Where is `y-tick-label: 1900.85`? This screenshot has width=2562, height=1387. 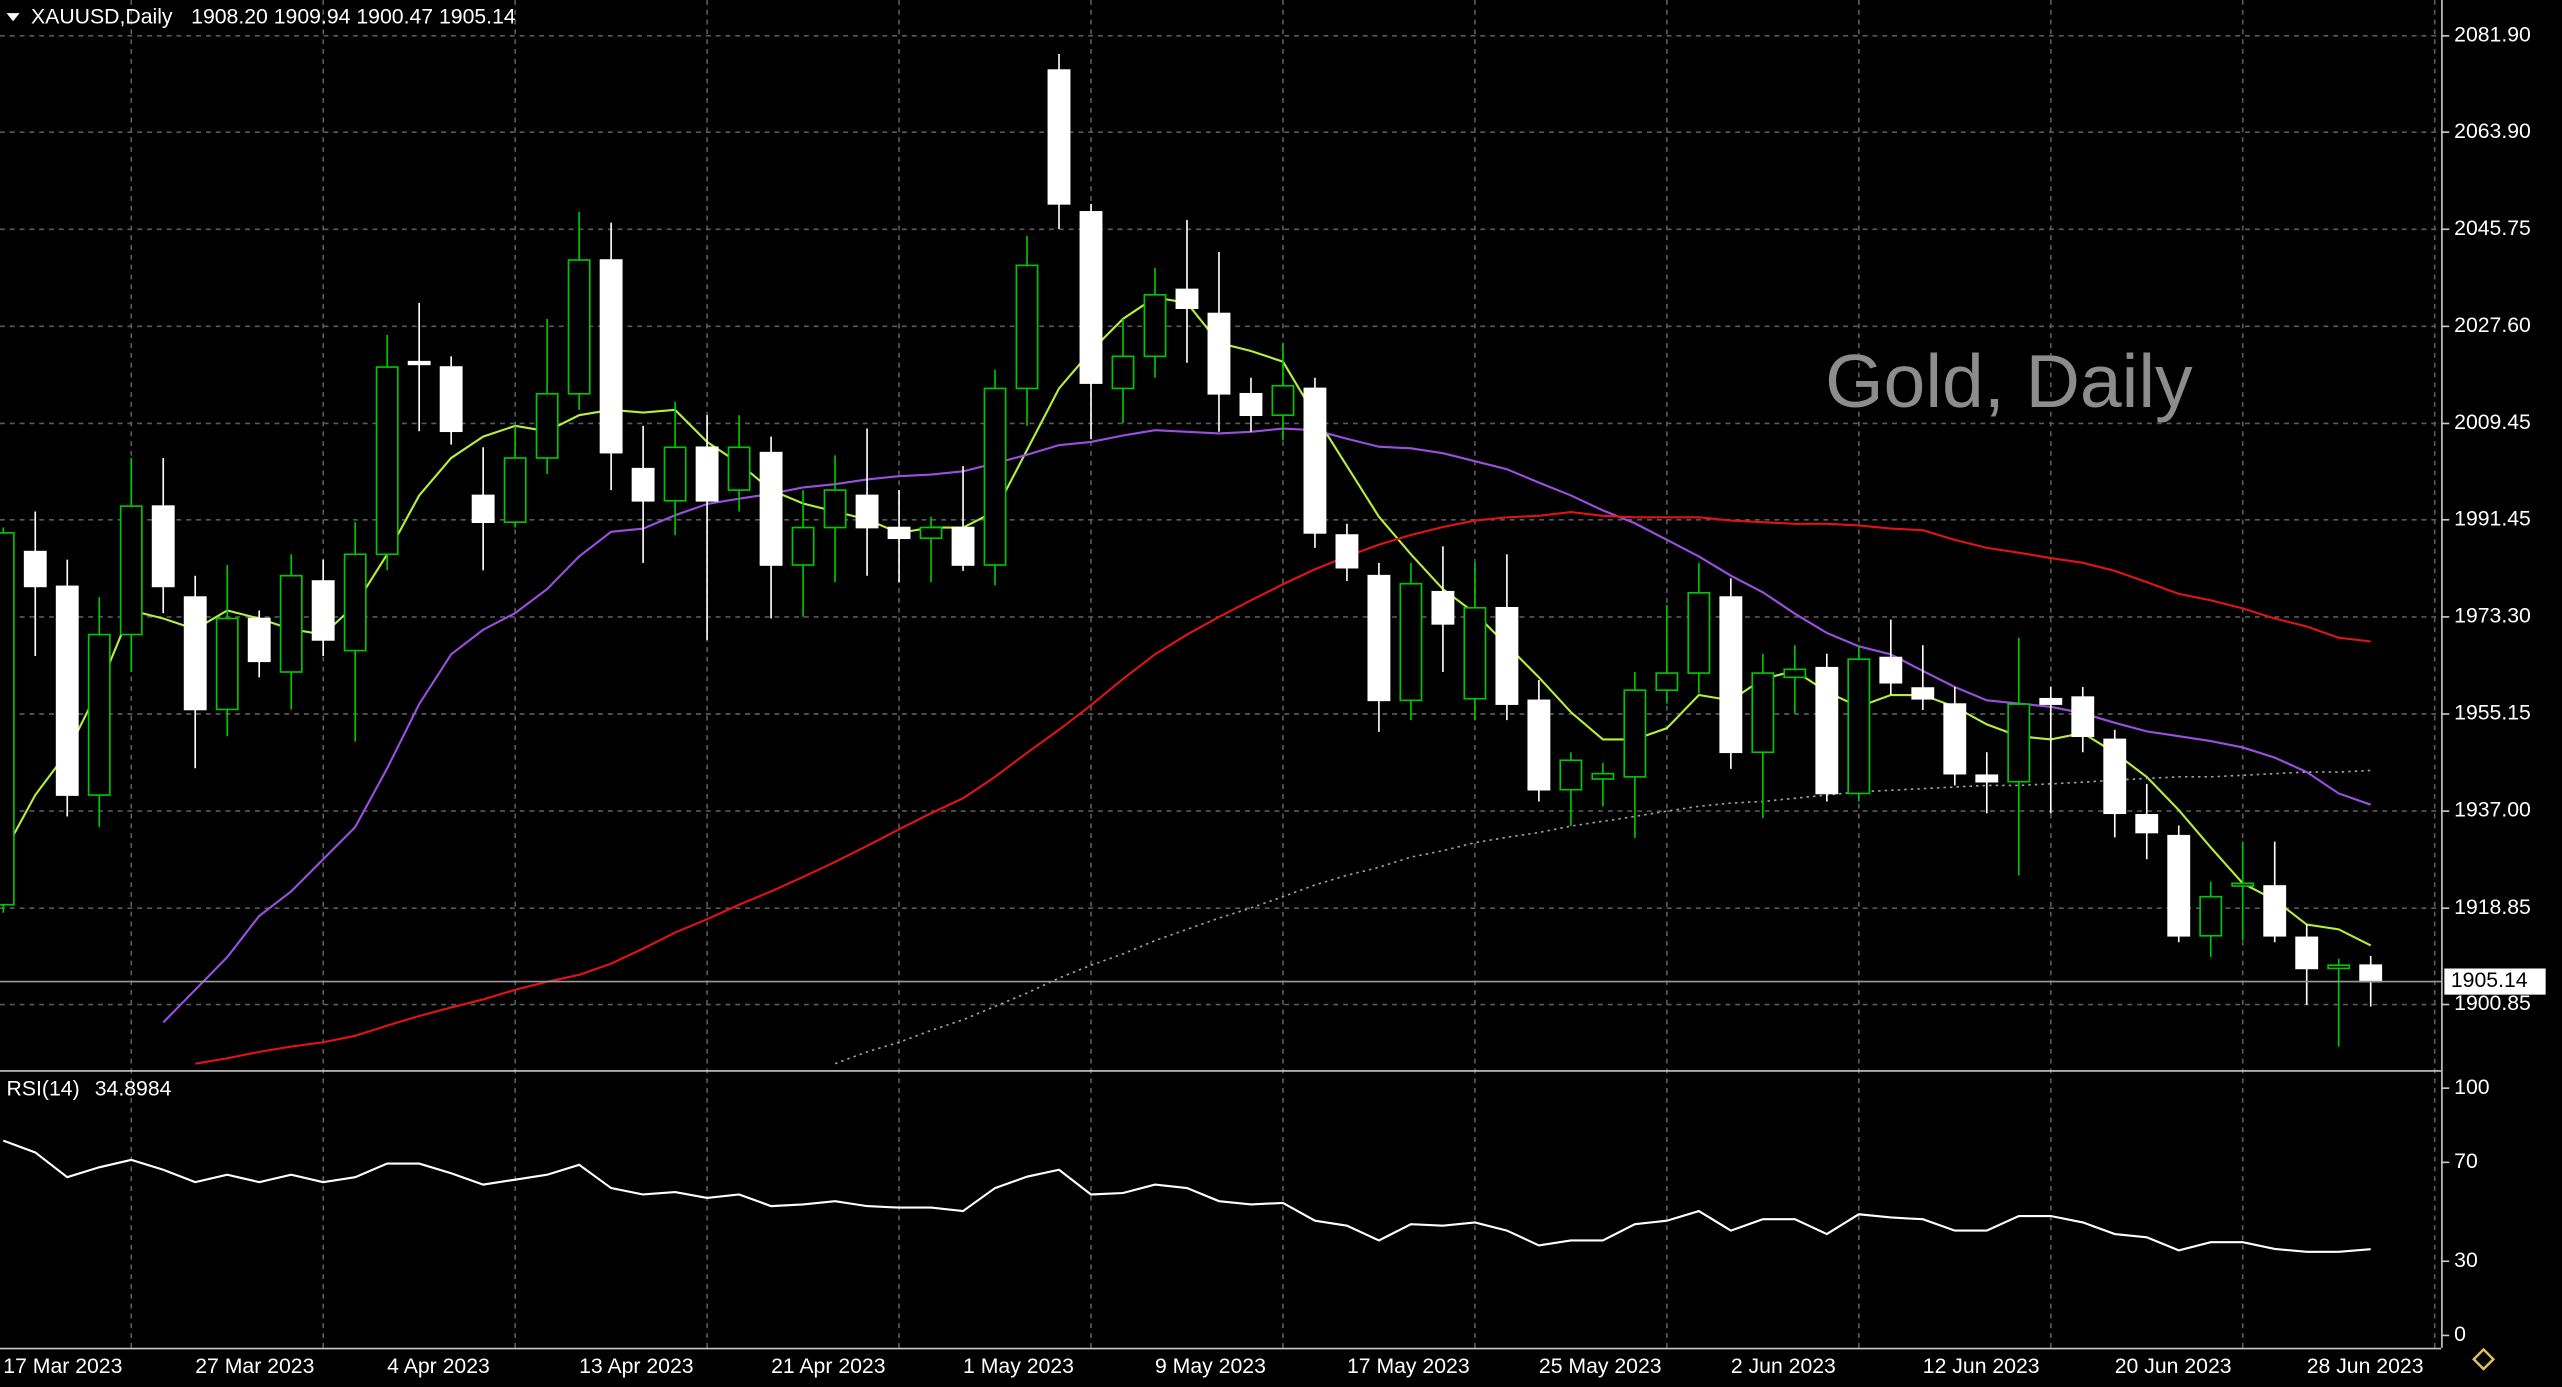
y-tick-label: 1900.85 is located at coordinates (2492, 1003).